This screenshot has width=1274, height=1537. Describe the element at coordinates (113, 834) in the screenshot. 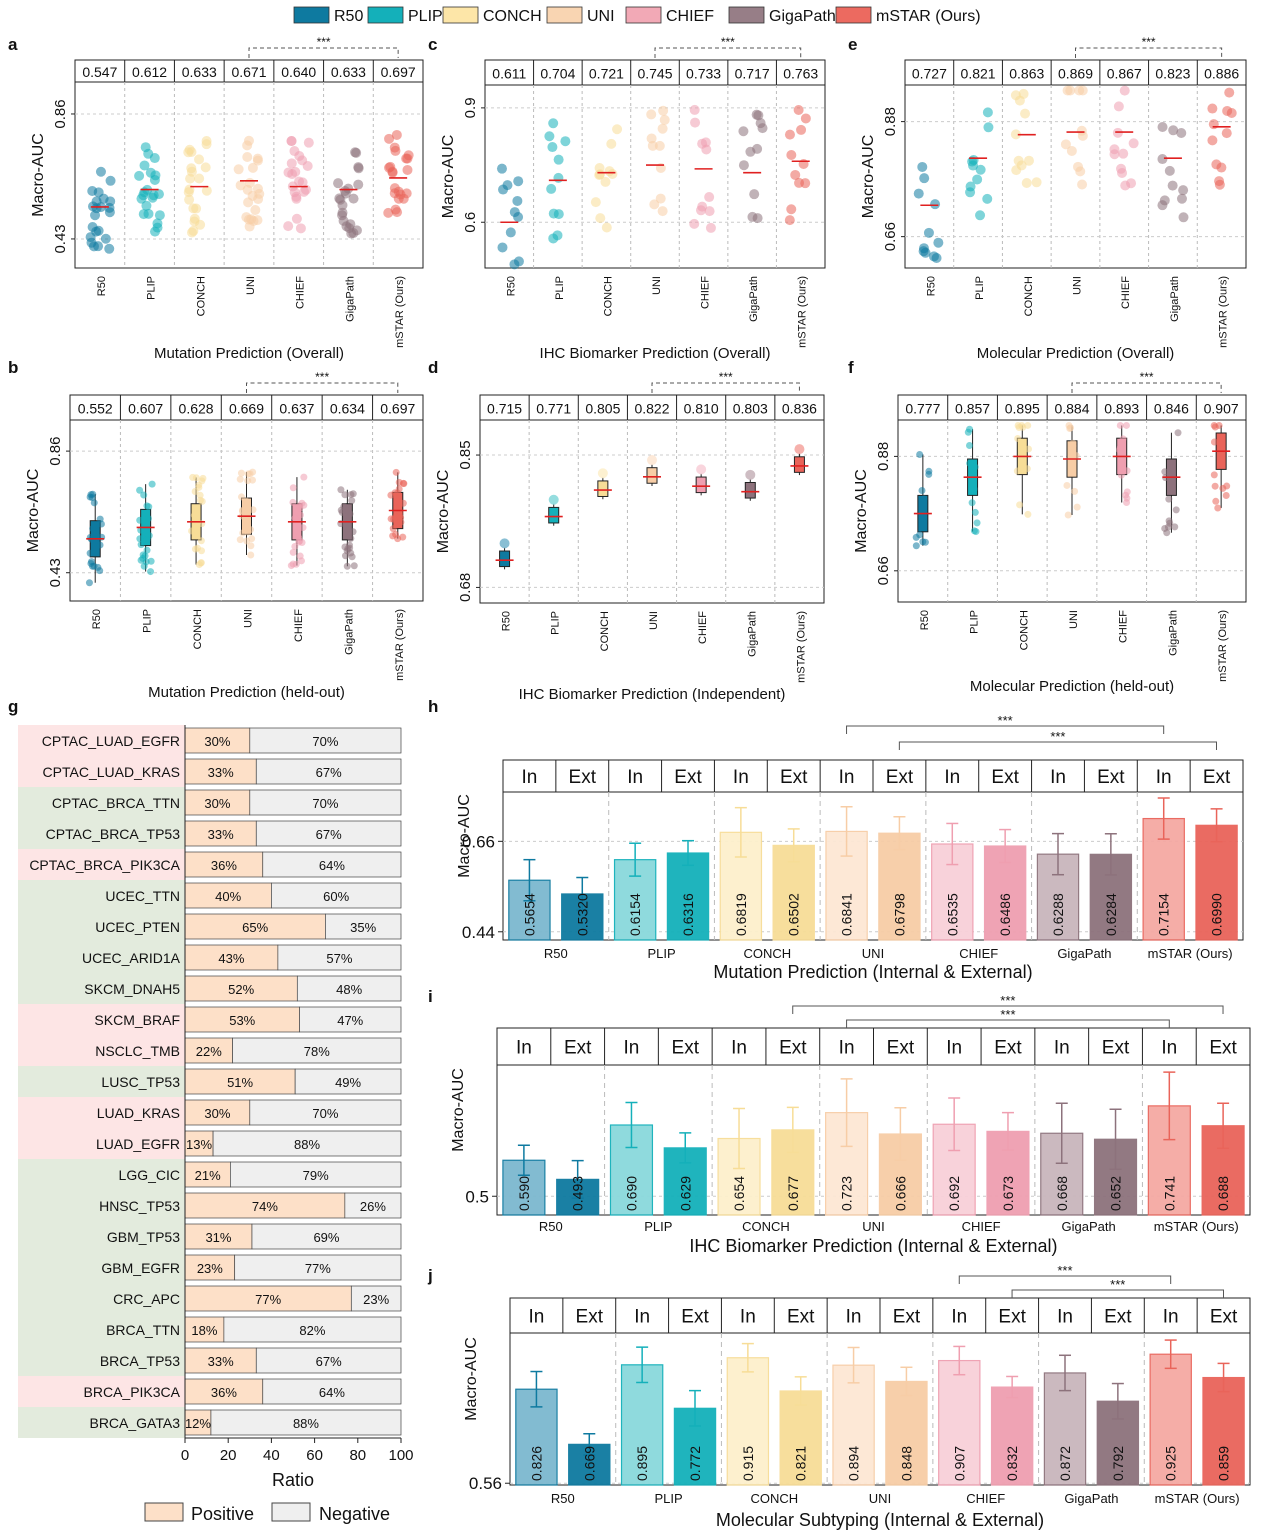

I see `category-label-3: CPTAC_BRCA_TP53` at that location.